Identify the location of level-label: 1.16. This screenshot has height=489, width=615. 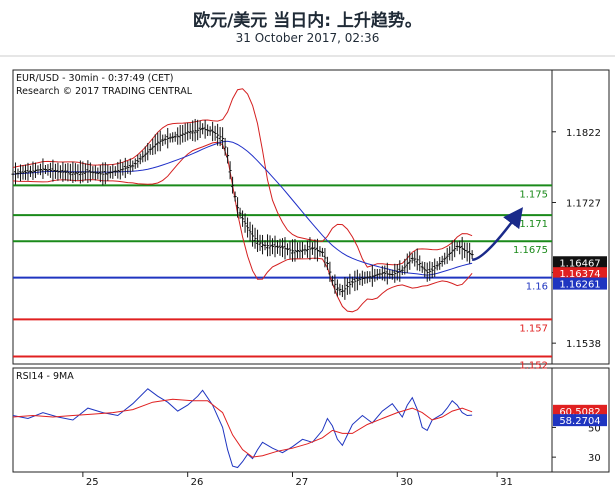
(537, 287).